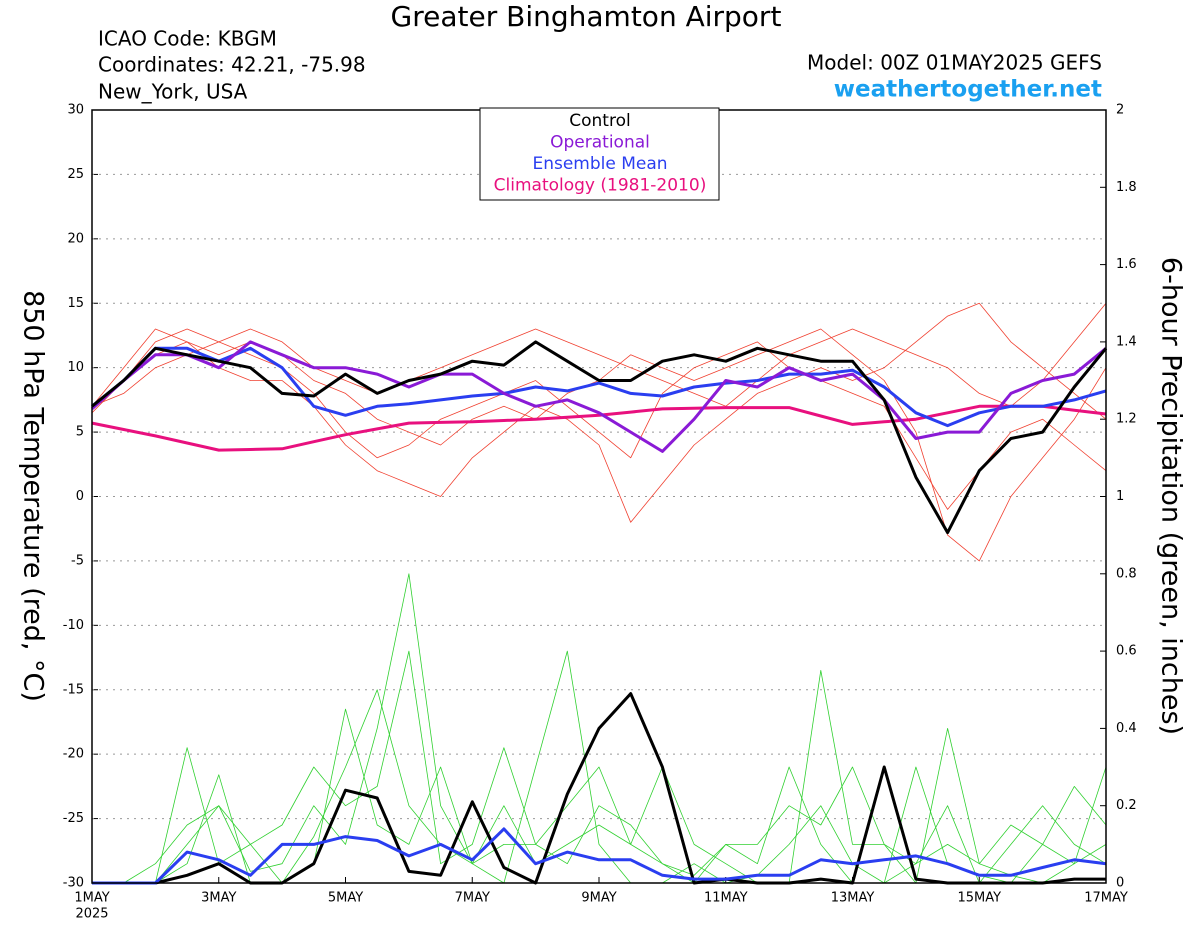 The image size is (1200, 927). What do you see at coordinates (600, 186) in the screenshot?
I see `legend-entry: Climatology (1981-2010)` at bounding box center [600, 186].